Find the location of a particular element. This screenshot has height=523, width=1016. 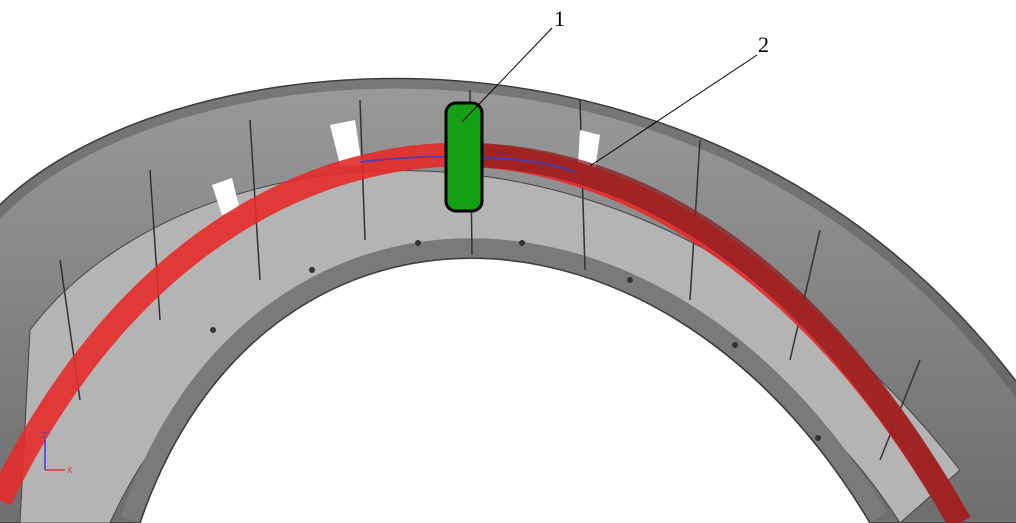

callout-label: 2 is located at coordinates (763, 44).